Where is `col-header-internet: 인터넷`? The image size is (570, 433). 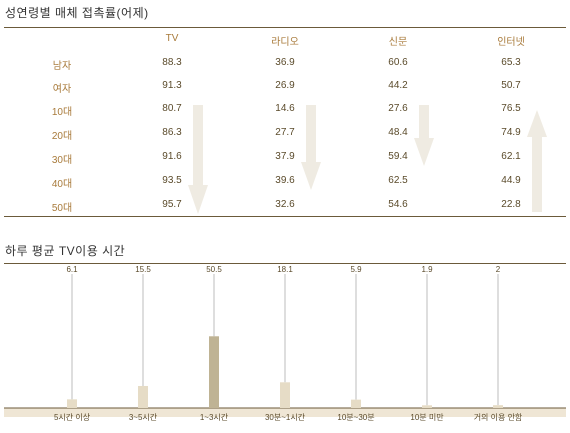 col-header-internet: 인터넷 is located at coordinates (511, 42).